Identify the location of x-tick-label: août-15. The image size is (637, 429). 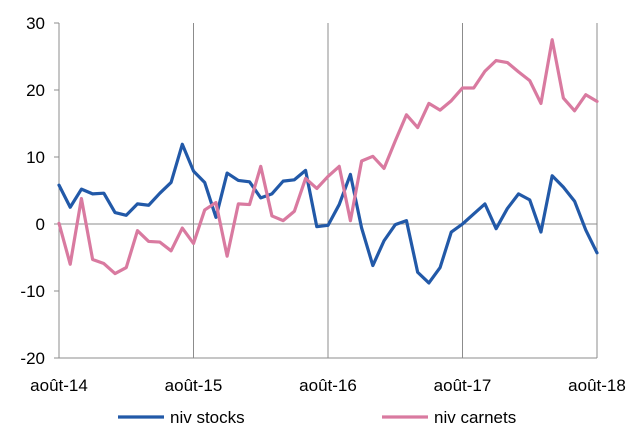
(194, 385).